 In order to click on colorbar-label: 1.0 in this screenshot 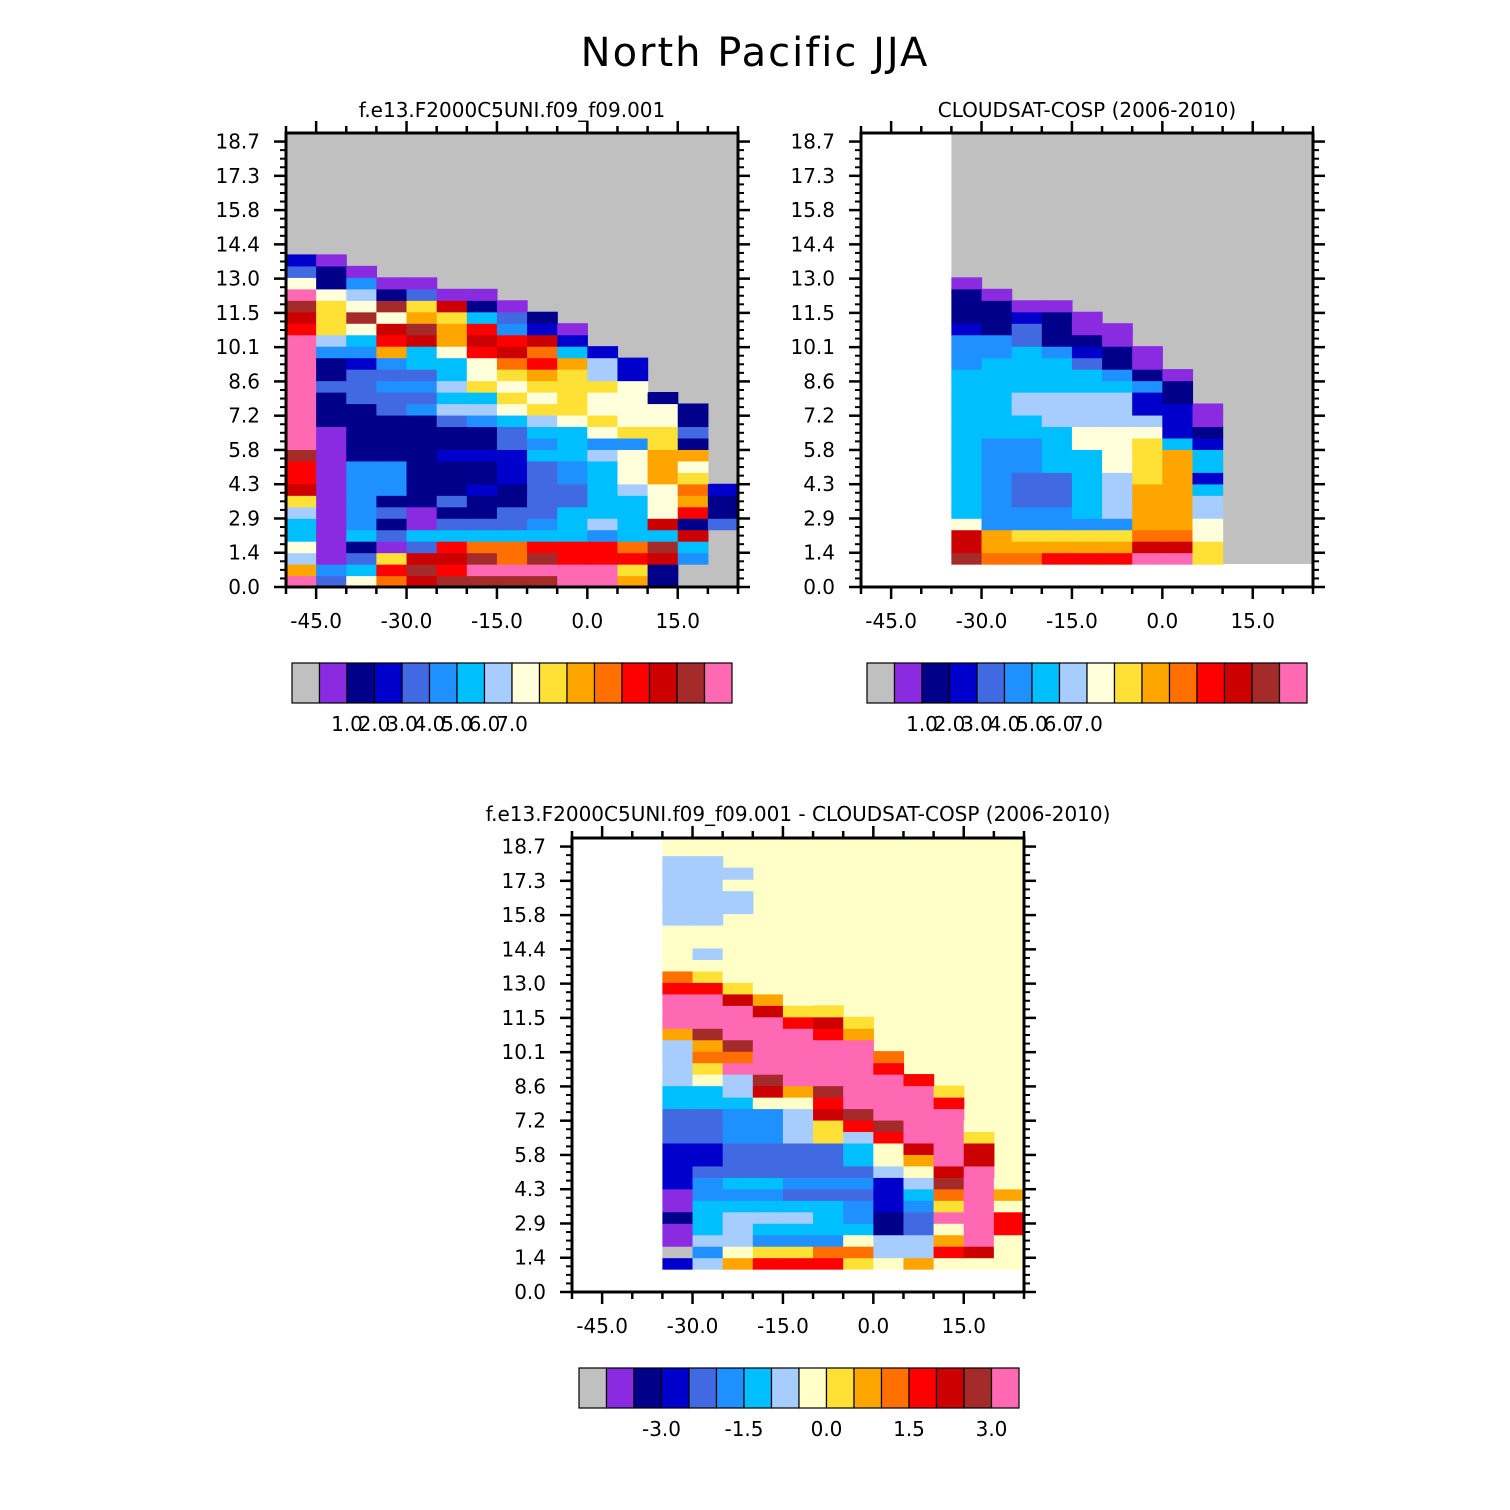, I will do `click(922, 724)`.